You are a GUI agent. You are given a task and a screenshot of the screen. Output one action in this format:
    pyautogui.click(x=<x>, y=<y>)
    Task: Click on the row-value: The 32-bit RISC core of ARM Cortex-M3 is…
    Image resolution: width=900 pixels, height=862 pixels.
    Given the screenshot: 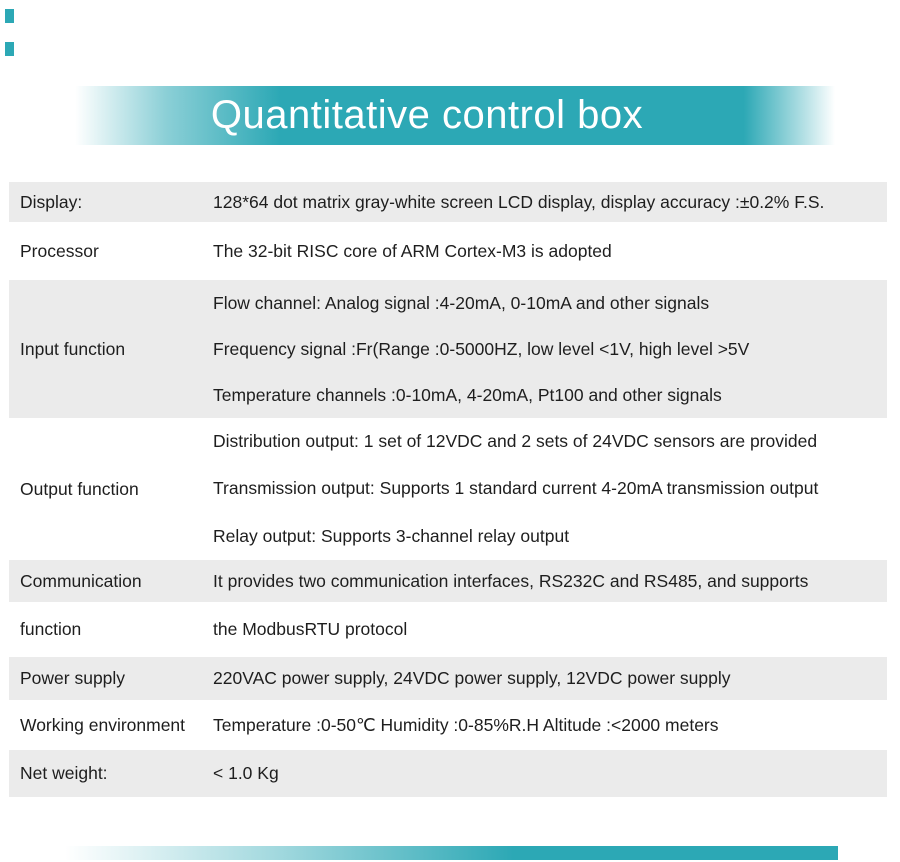 What is the action you would take?
    pyautogui.click(x=550, y=251)
    